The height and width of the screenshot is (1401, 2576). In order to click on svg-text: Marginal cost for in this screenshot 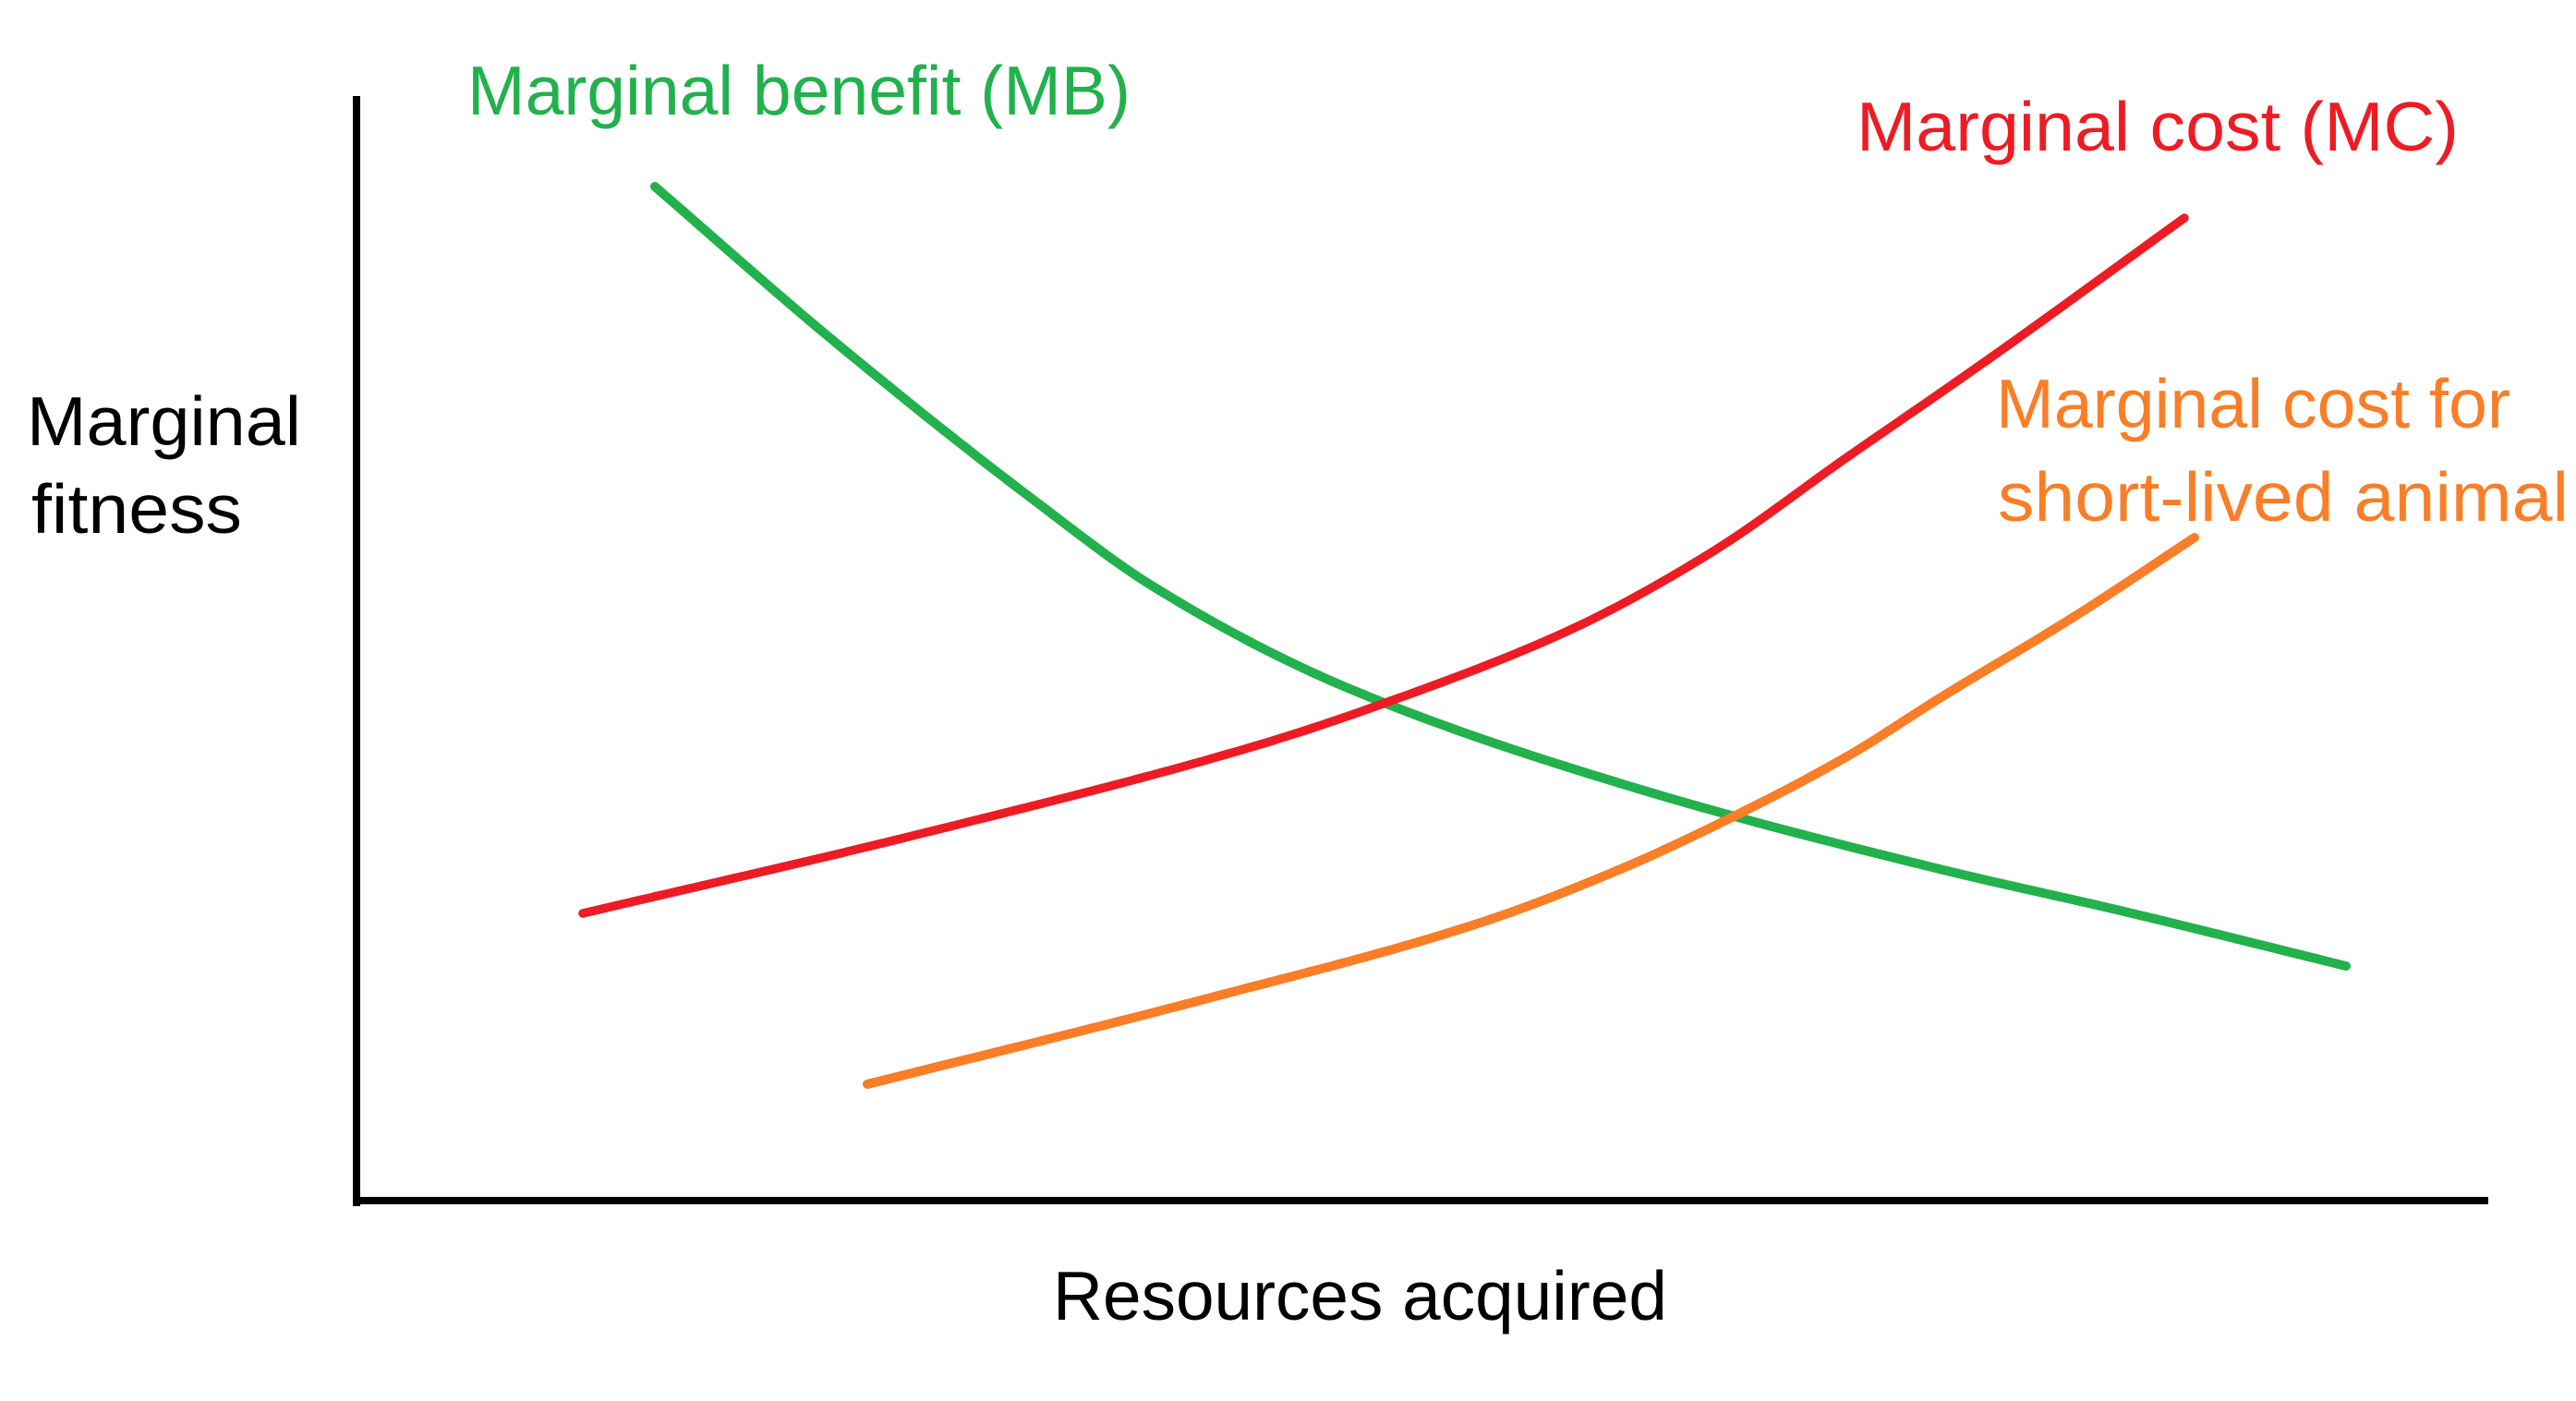, I will do `click(2253, 403)`.